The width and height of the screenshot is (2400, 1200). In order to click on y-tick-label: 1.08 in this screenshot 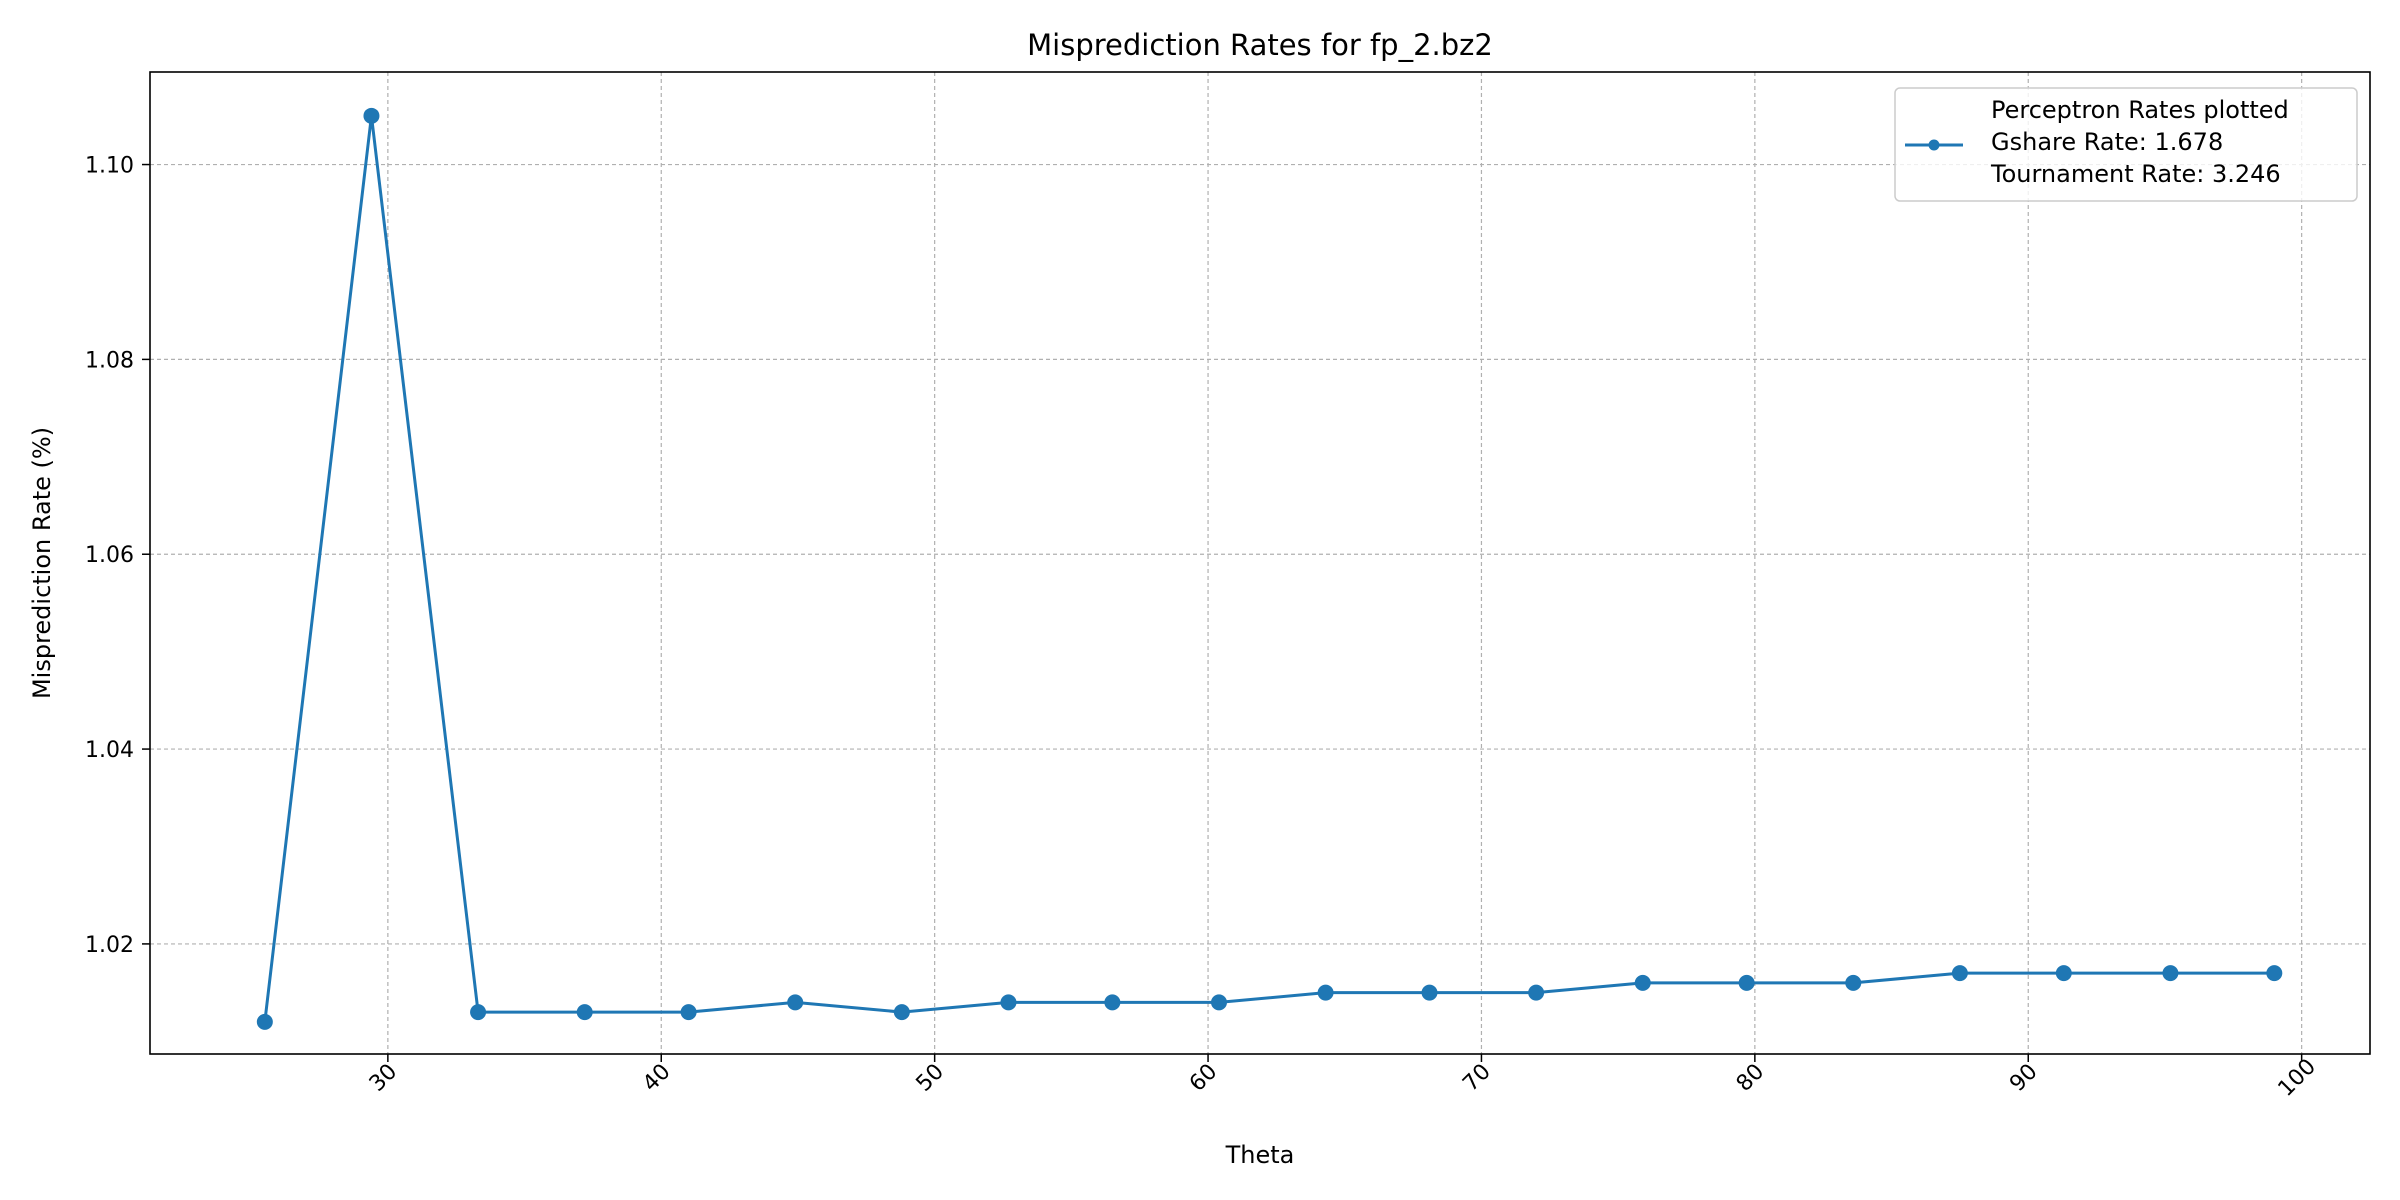, I will do `click(109, 360)`.